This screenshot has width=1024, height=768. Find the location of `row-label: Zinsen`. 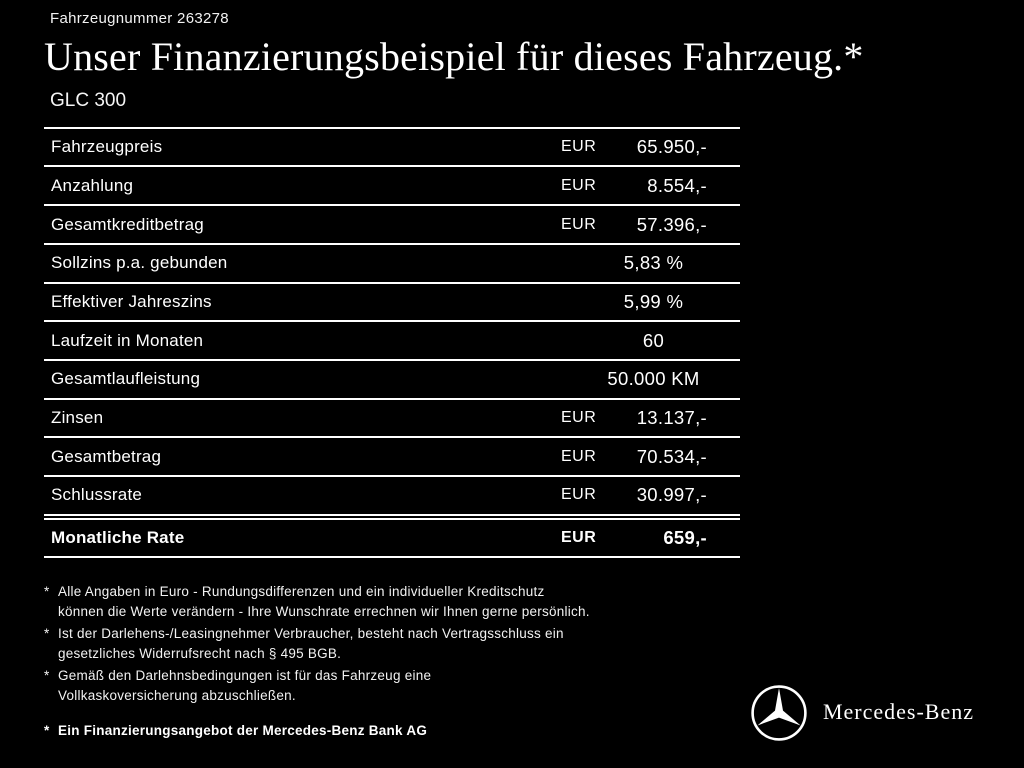

row-label: Zinsen is located at coordinates (77, 417).